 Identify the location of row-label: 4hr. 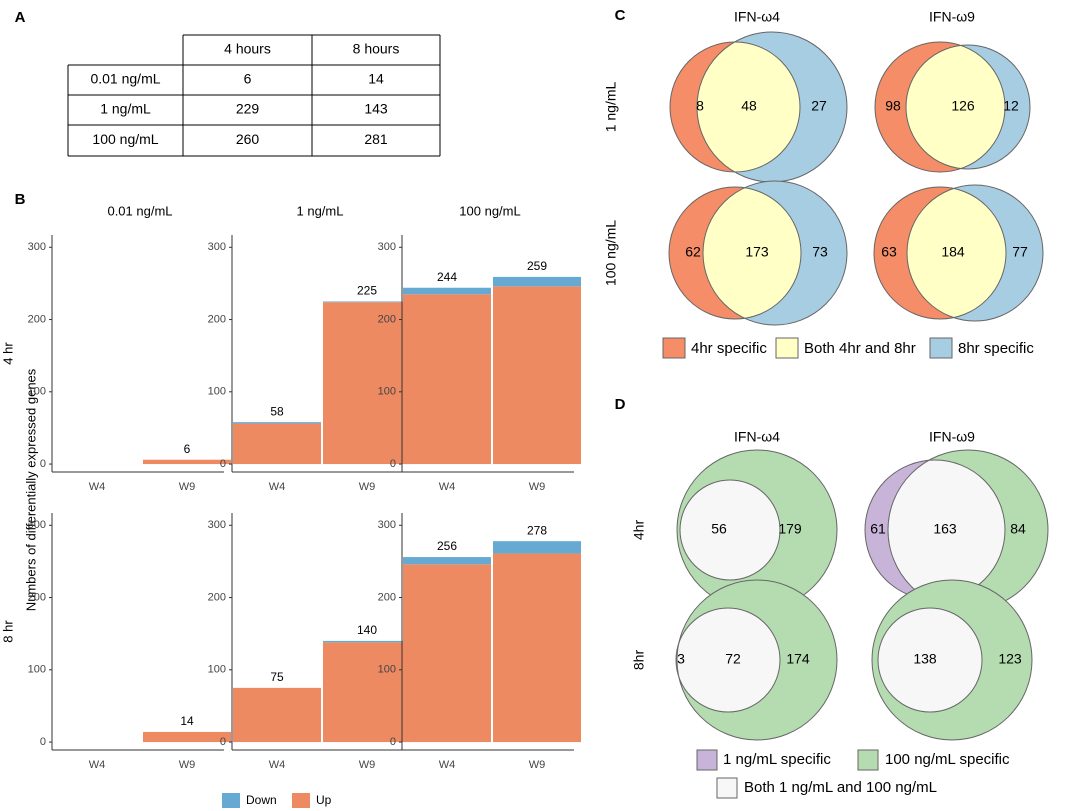
(639, 530).